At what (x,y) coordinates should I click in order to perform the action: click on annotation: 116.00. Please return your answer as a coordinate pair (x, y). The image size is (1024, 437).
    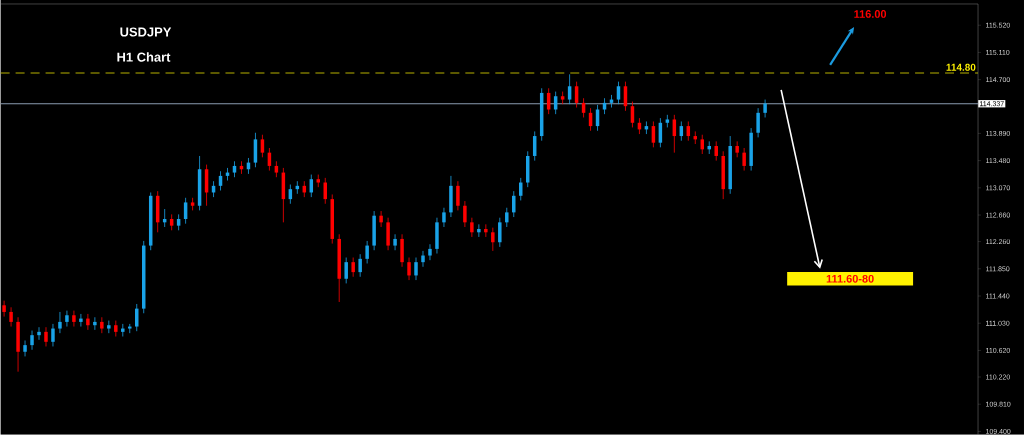
    Looking at the image, I should click on (870, 14).